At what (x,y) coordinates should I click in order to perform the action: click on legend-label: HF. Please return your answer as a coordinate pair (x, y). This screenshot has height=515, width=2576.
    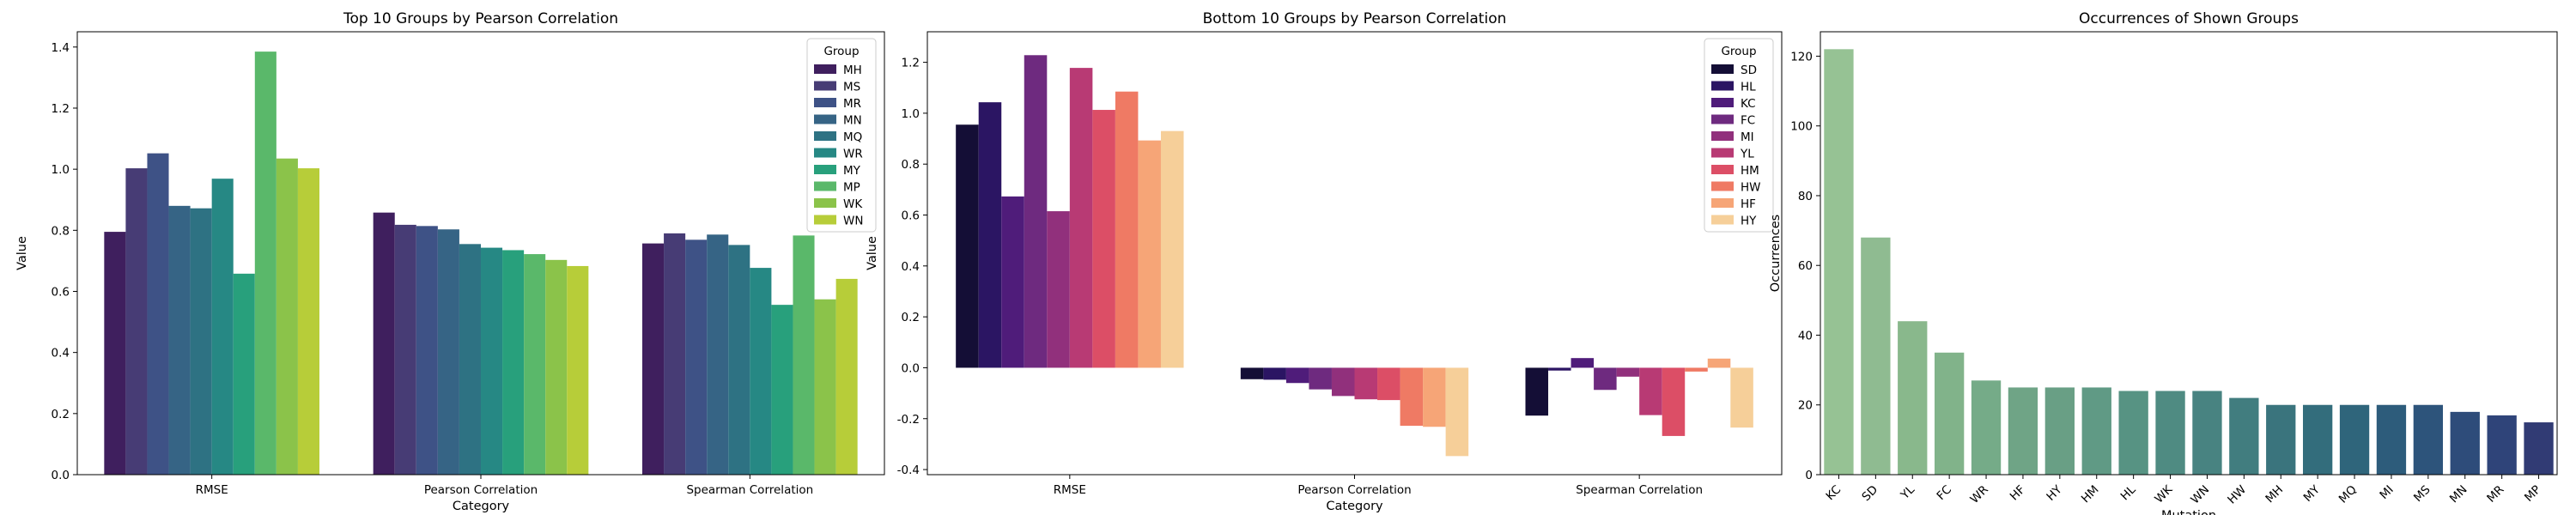
    Looking at the image, I should click on (1748, 204).